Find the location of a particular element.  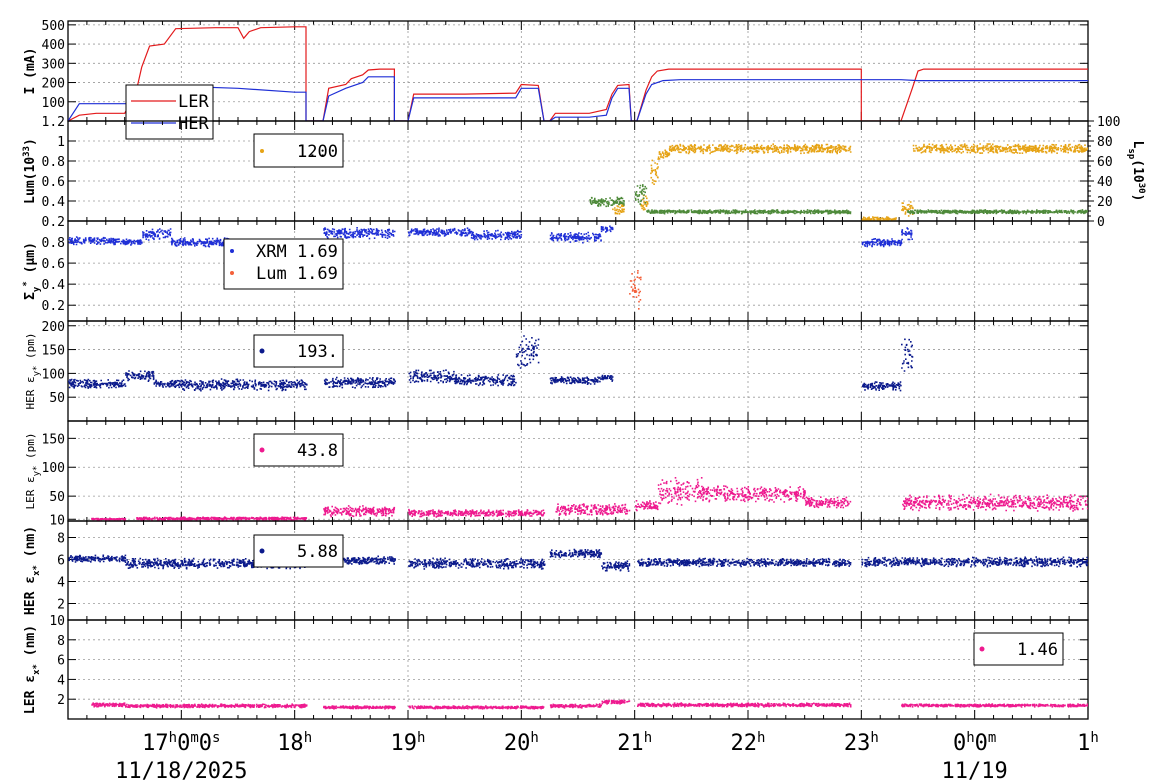

y2-axis-label-mid: (10 is located at coordinates (1137, 171).